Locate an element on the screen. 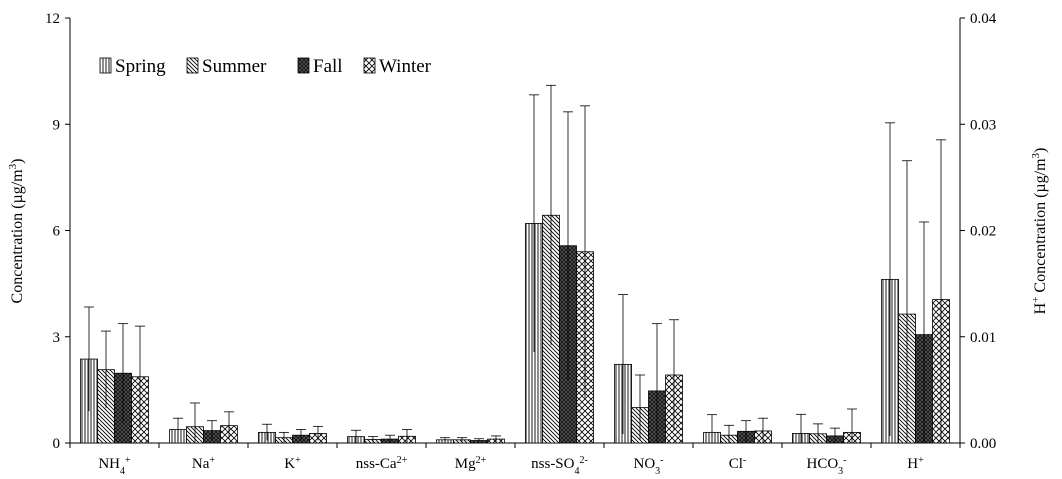 This screenshot has height=479, width=1062. y-tick-label: 9 is located at coordinates (57, 125).